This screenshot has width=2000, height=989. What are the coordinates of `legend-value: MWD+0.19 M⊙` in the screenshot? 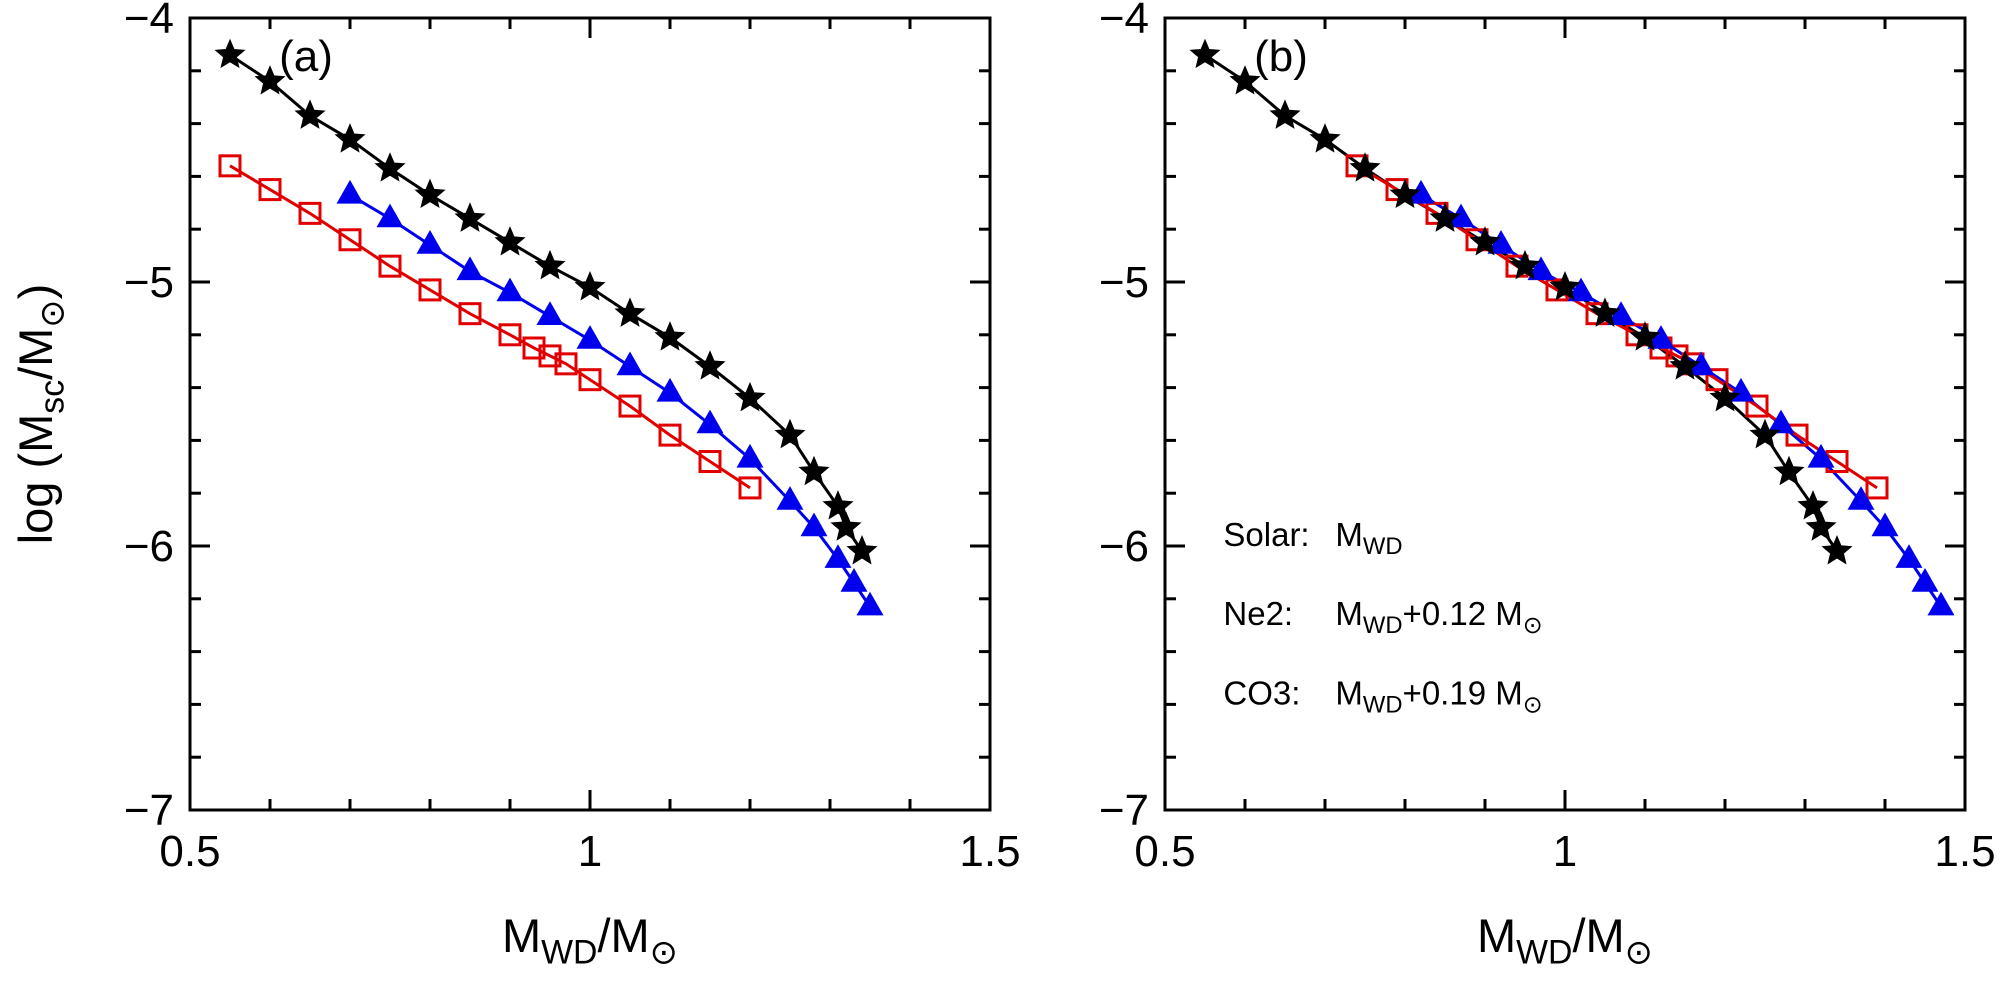 It's located at (1438, 696).